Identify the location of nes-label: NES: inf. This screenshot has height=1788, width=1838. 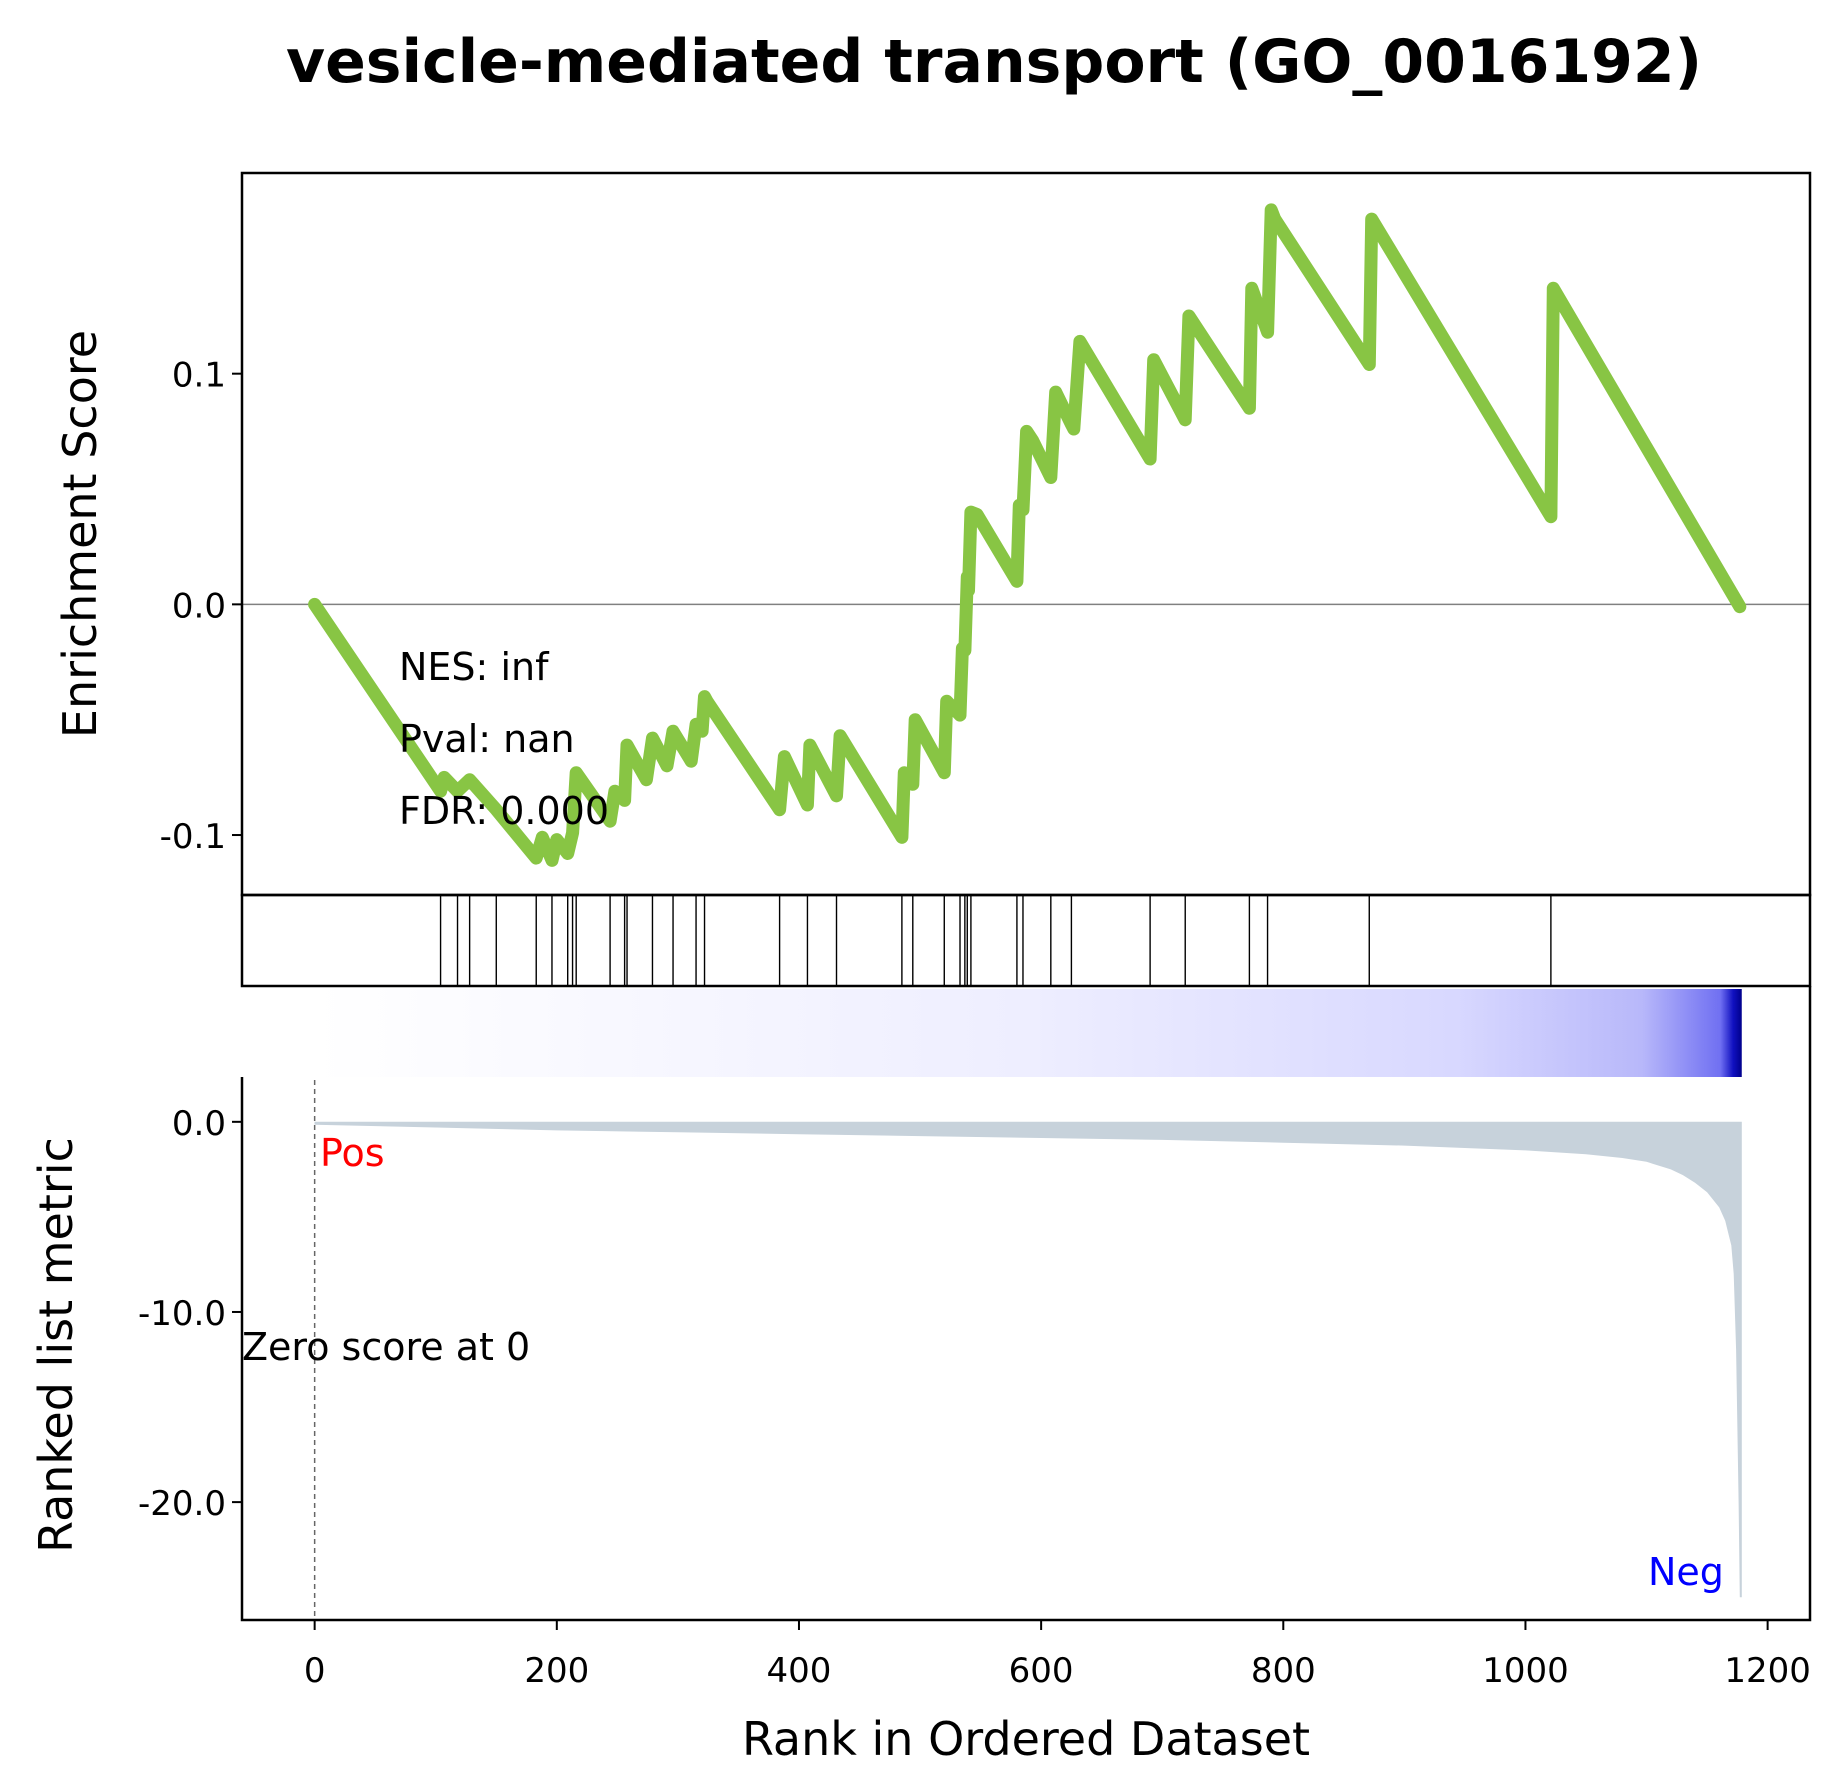
(474, 667).